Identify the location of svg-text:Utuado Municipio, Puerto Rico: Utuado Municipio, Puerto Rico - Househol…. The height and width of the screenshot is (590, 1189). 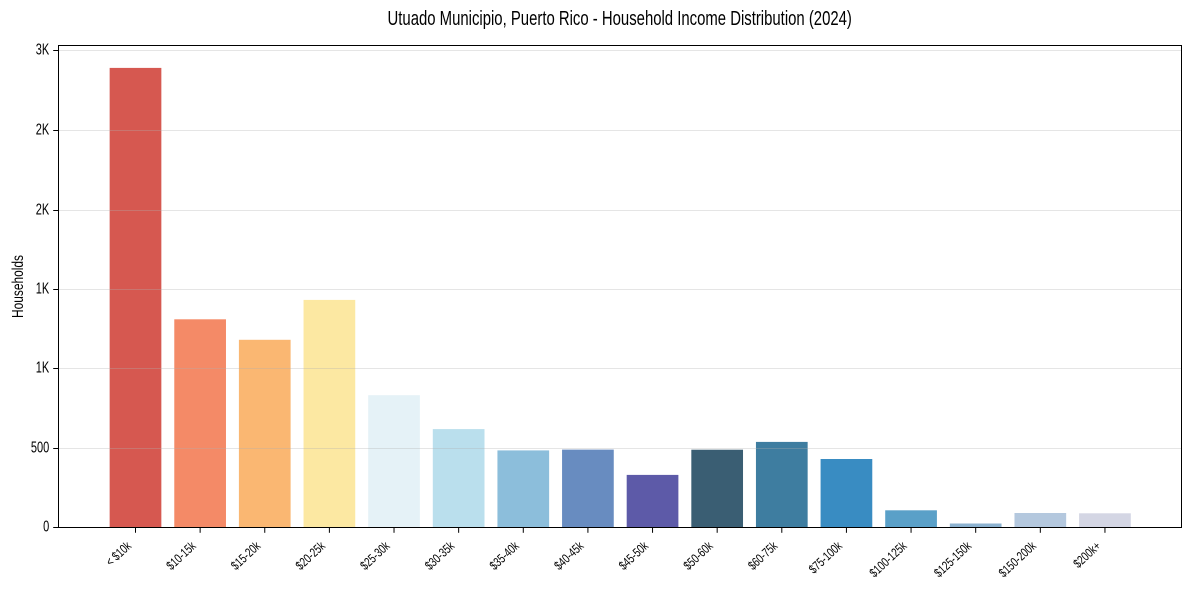
(620, 18).